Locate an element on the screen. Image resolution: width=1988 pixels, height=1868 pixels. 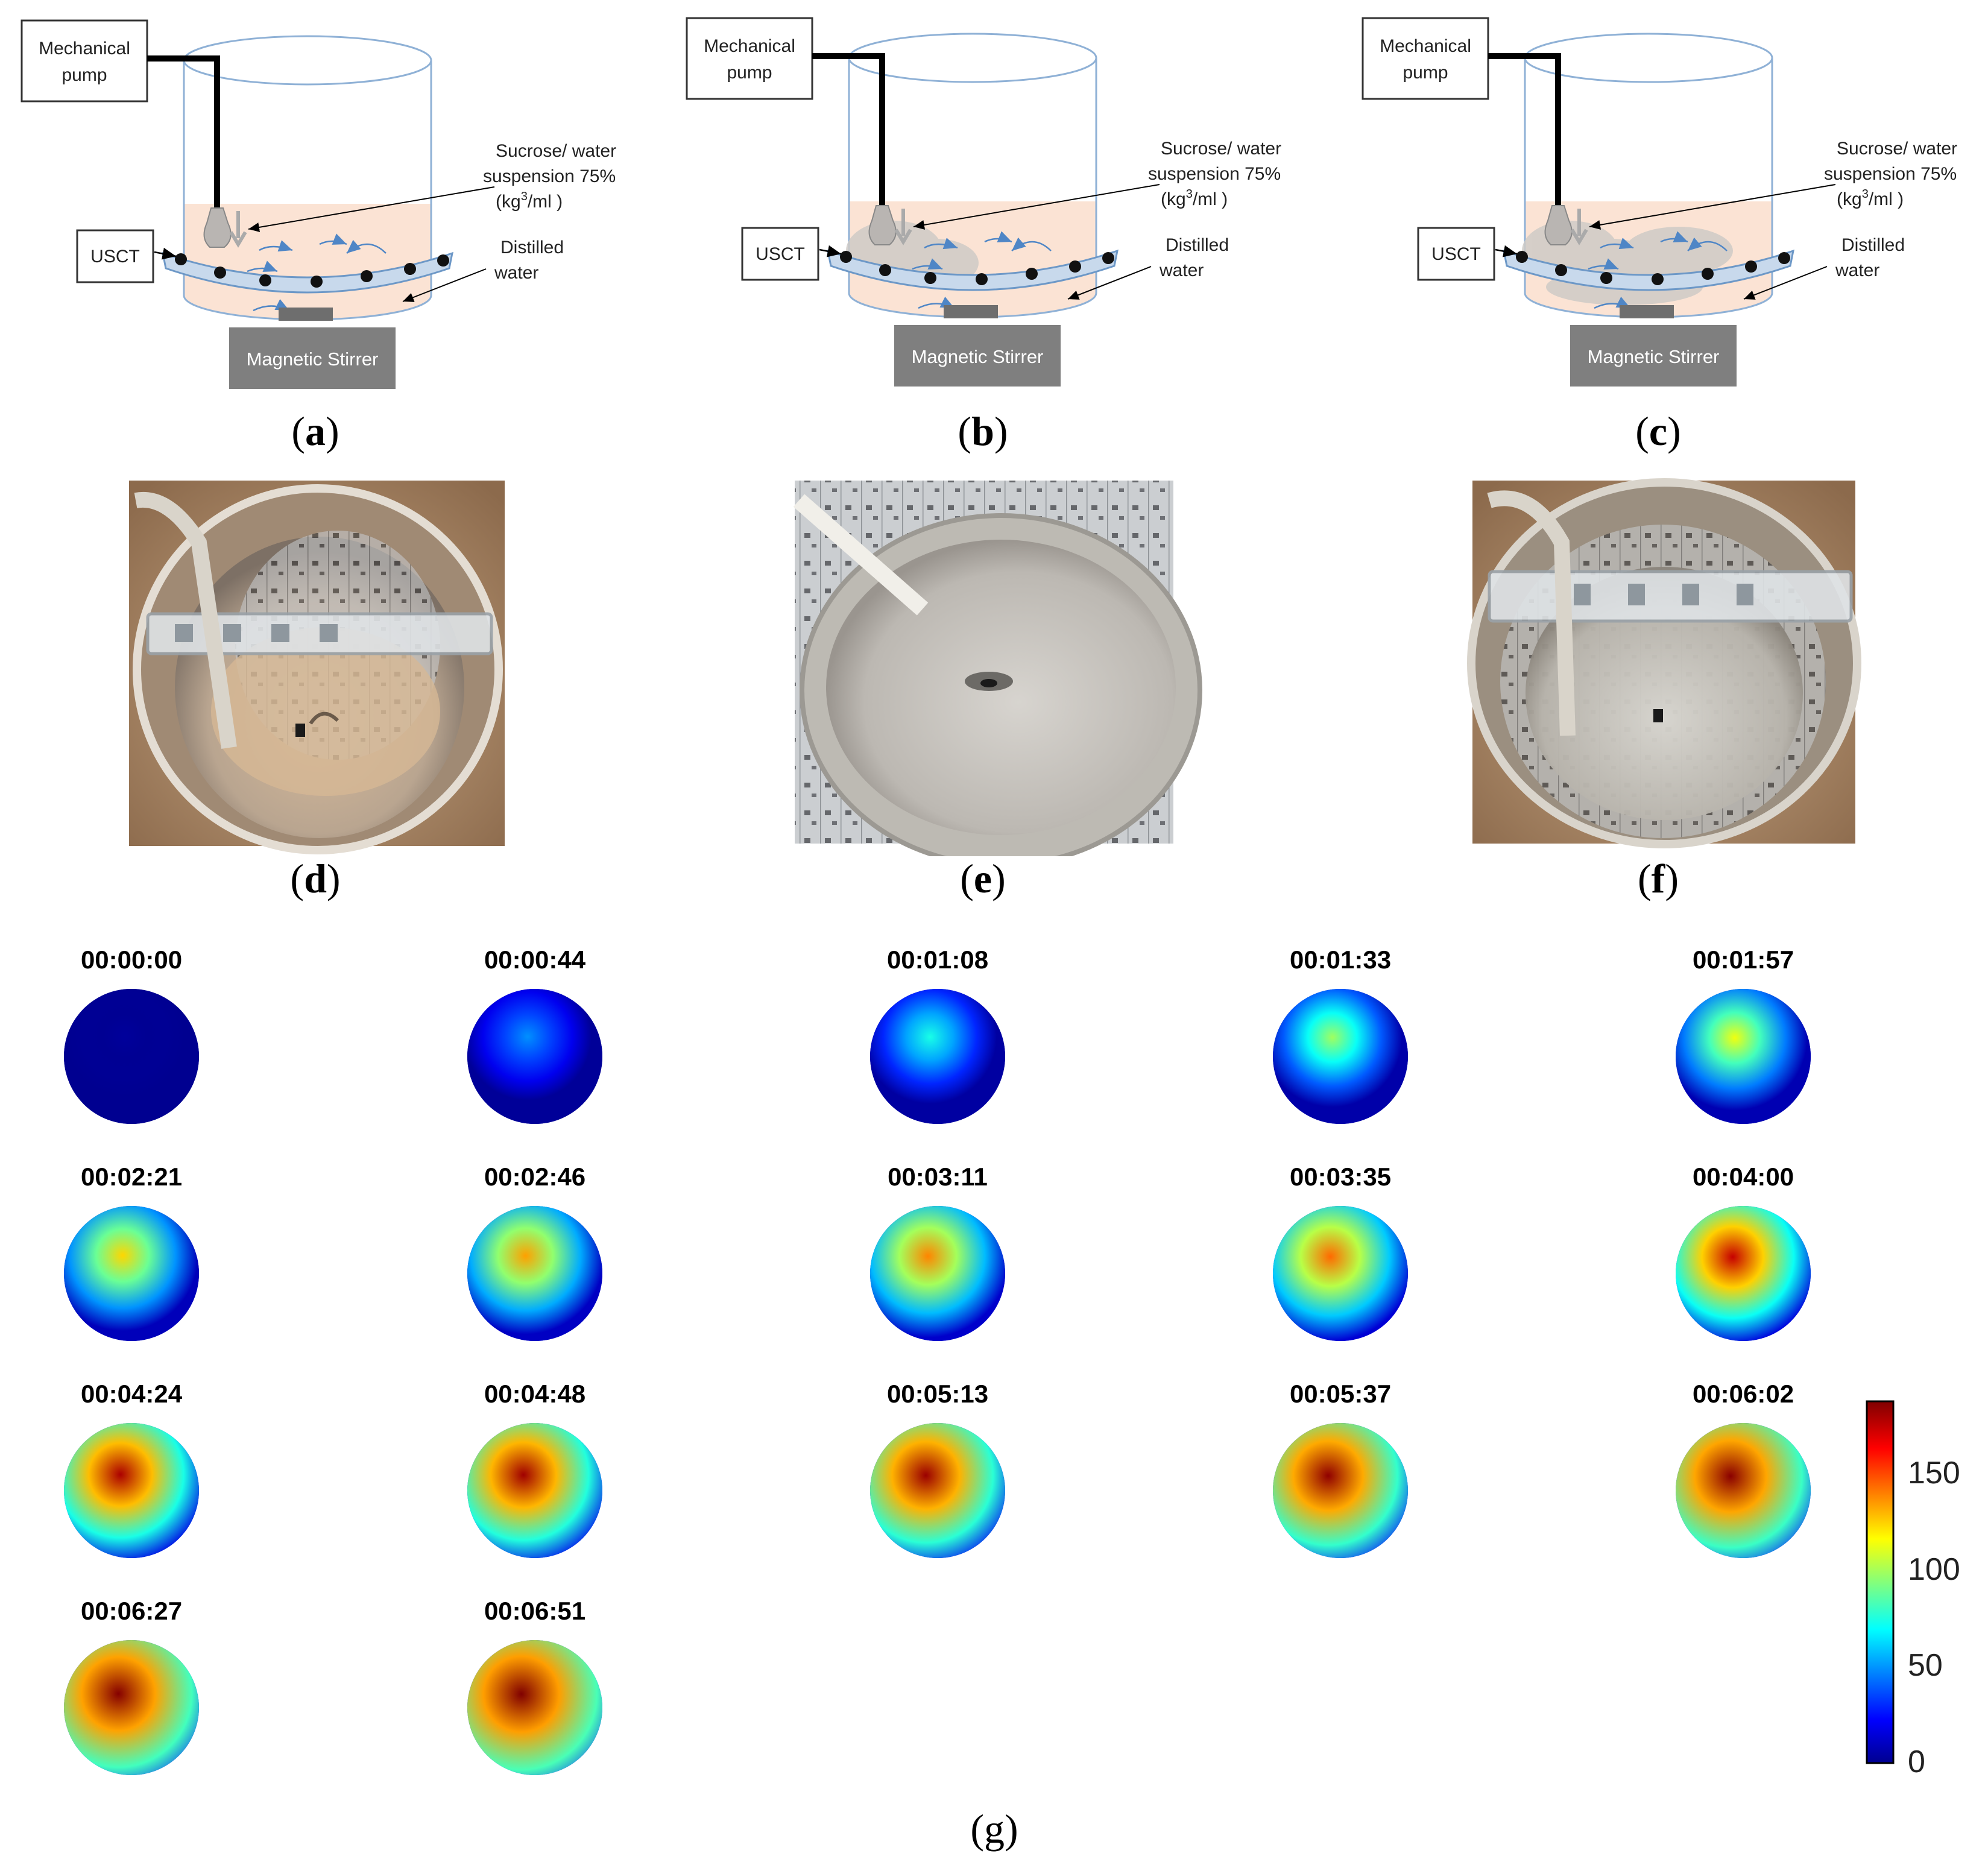
heatmap-time-label: 00:00:44 is located at coordinates (535, 960).